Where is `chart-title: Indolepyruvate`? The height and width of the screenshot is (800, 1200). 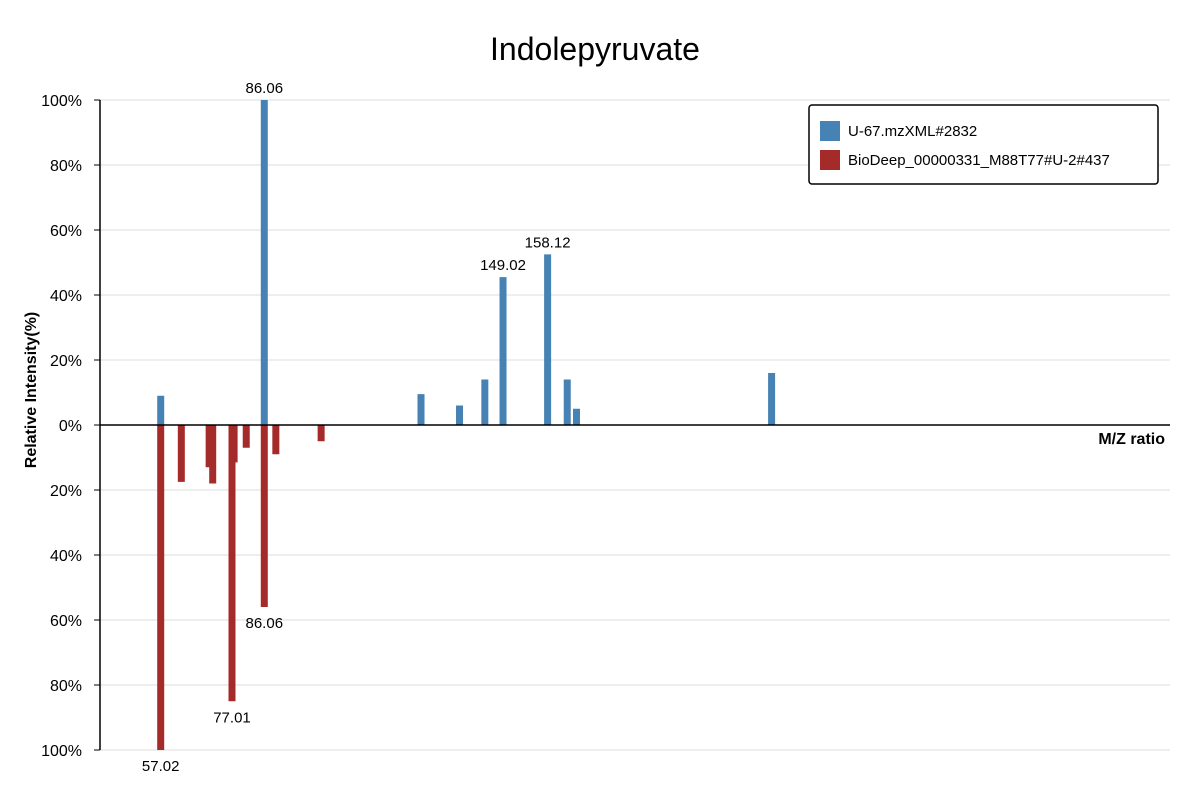 chart-title: Indolepyruvate is located at coordinates (595, 49).